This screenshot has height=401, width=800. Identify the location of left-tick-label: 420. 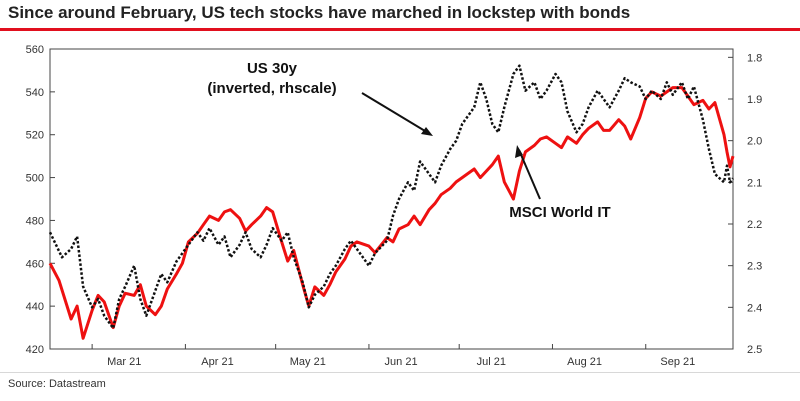
(35, 350).